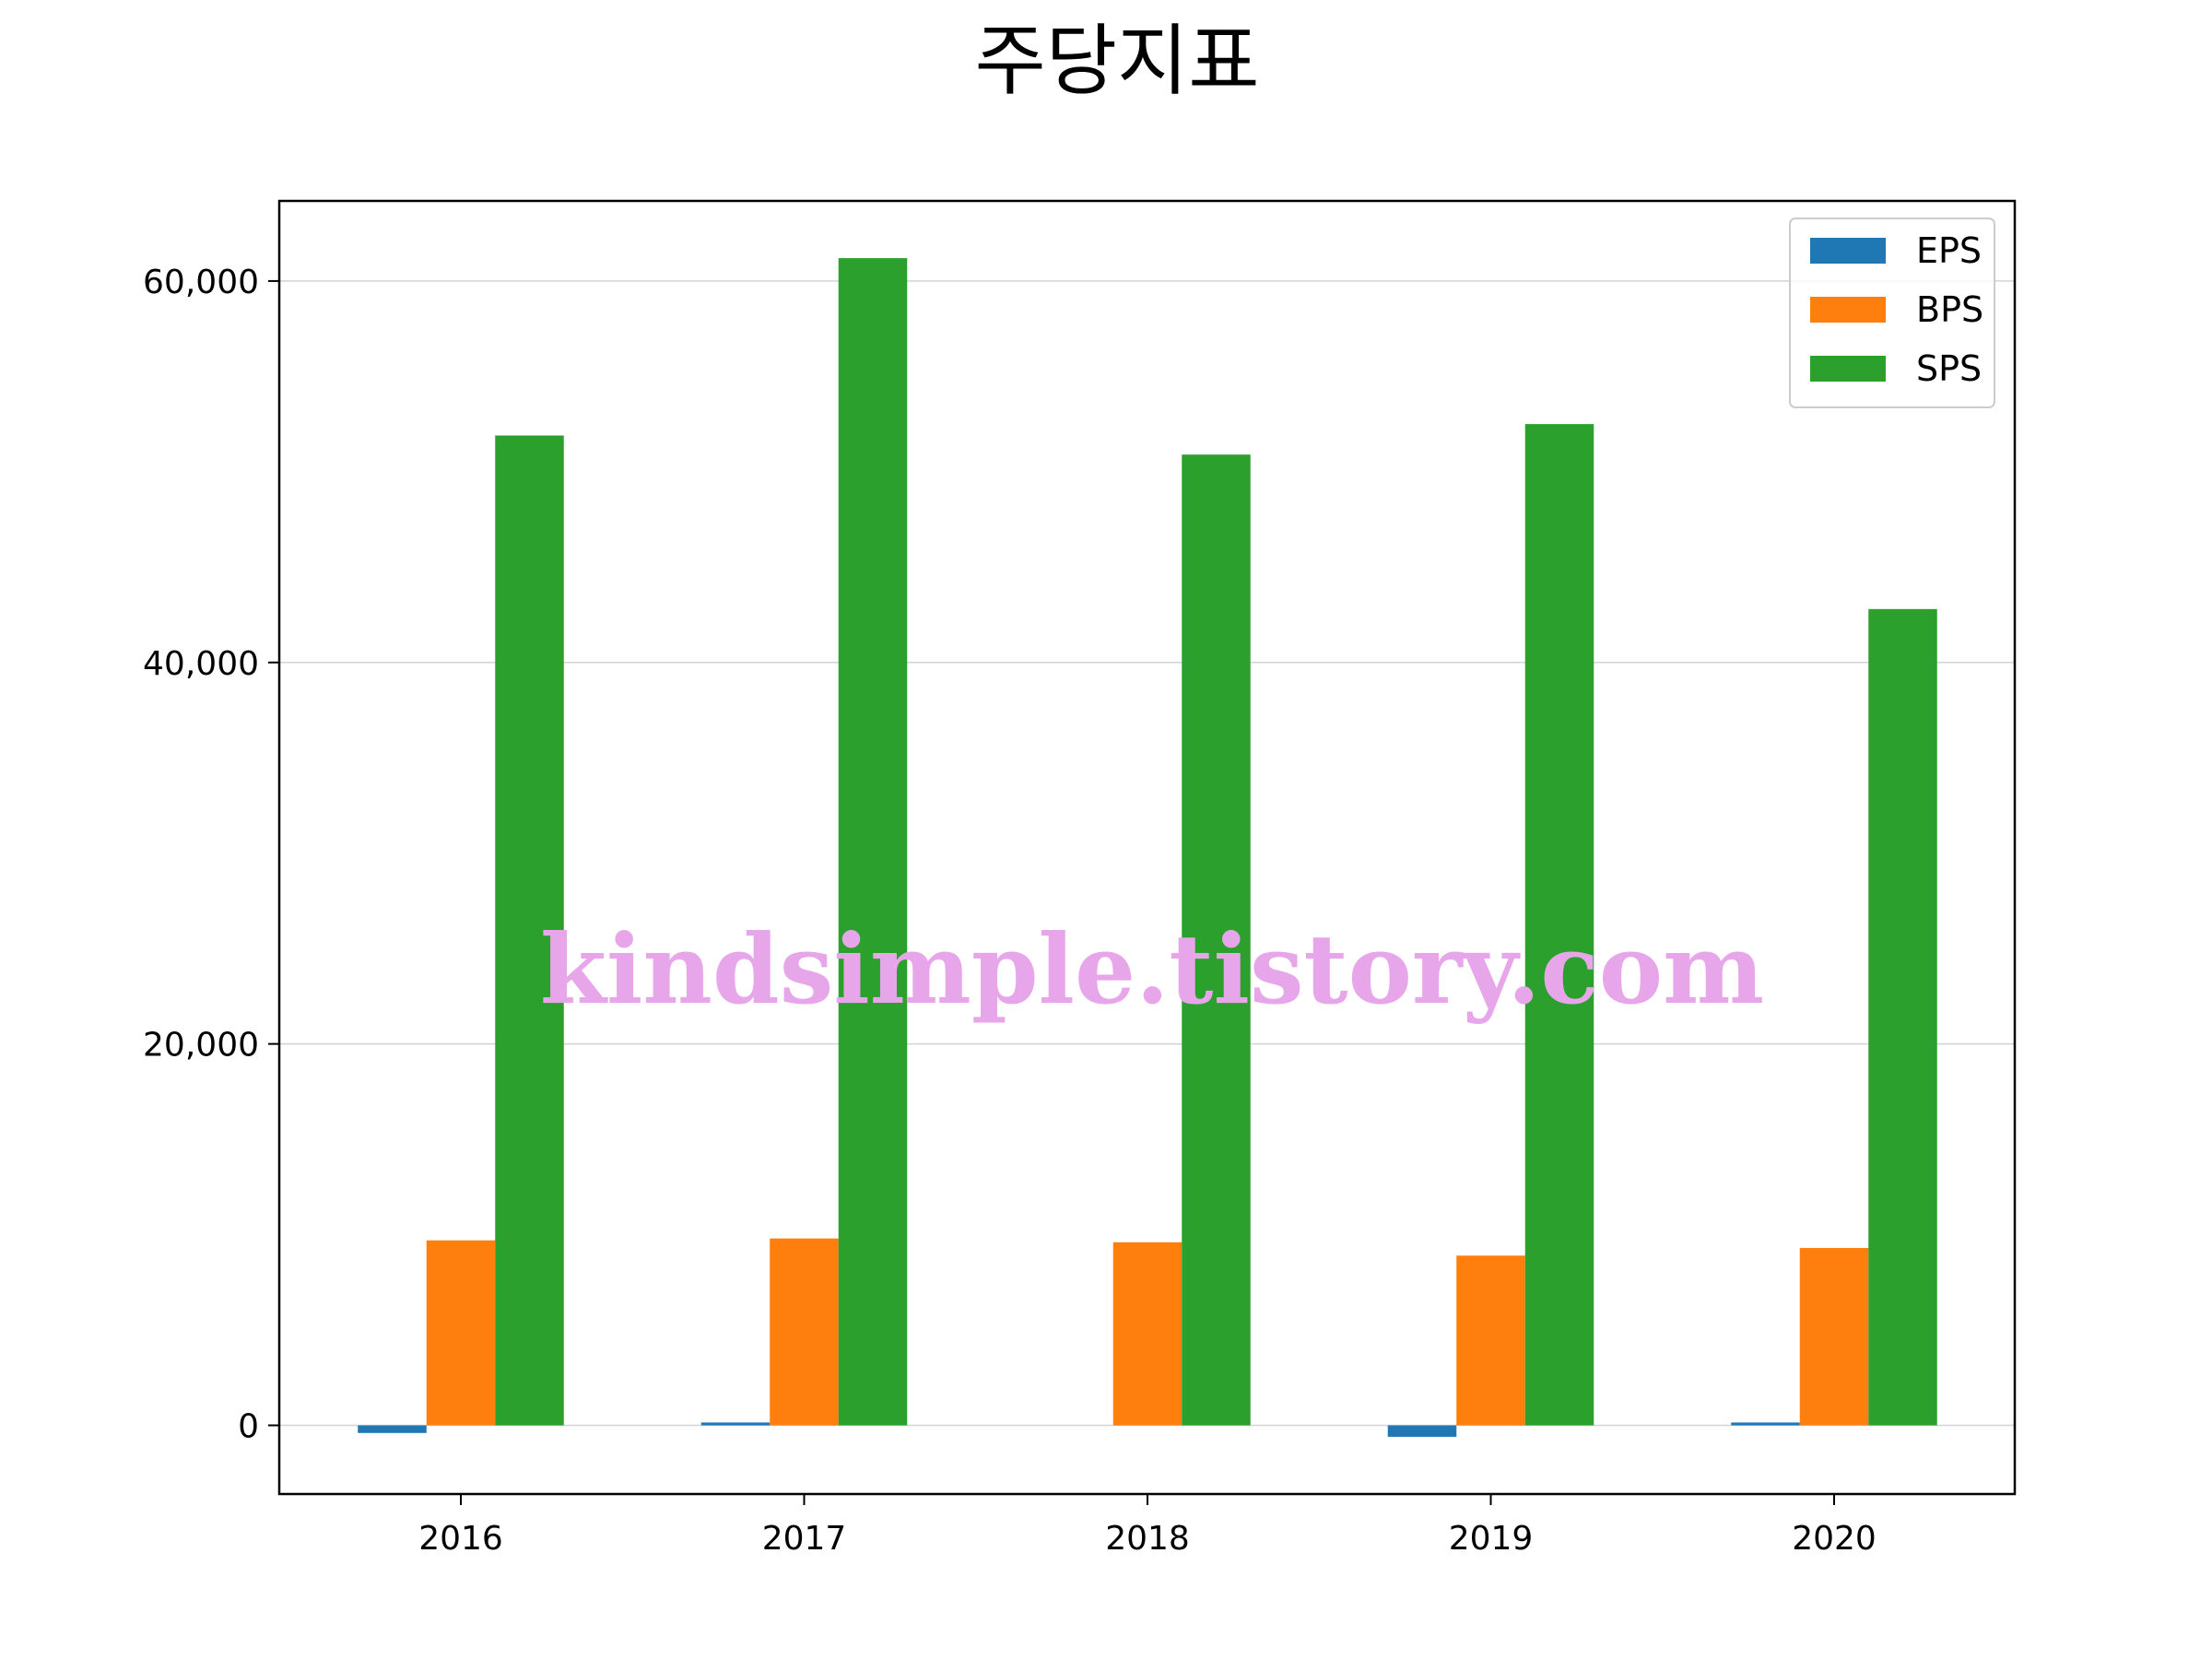  I want to click on y-tick-label: 0, so click(248, 1427).